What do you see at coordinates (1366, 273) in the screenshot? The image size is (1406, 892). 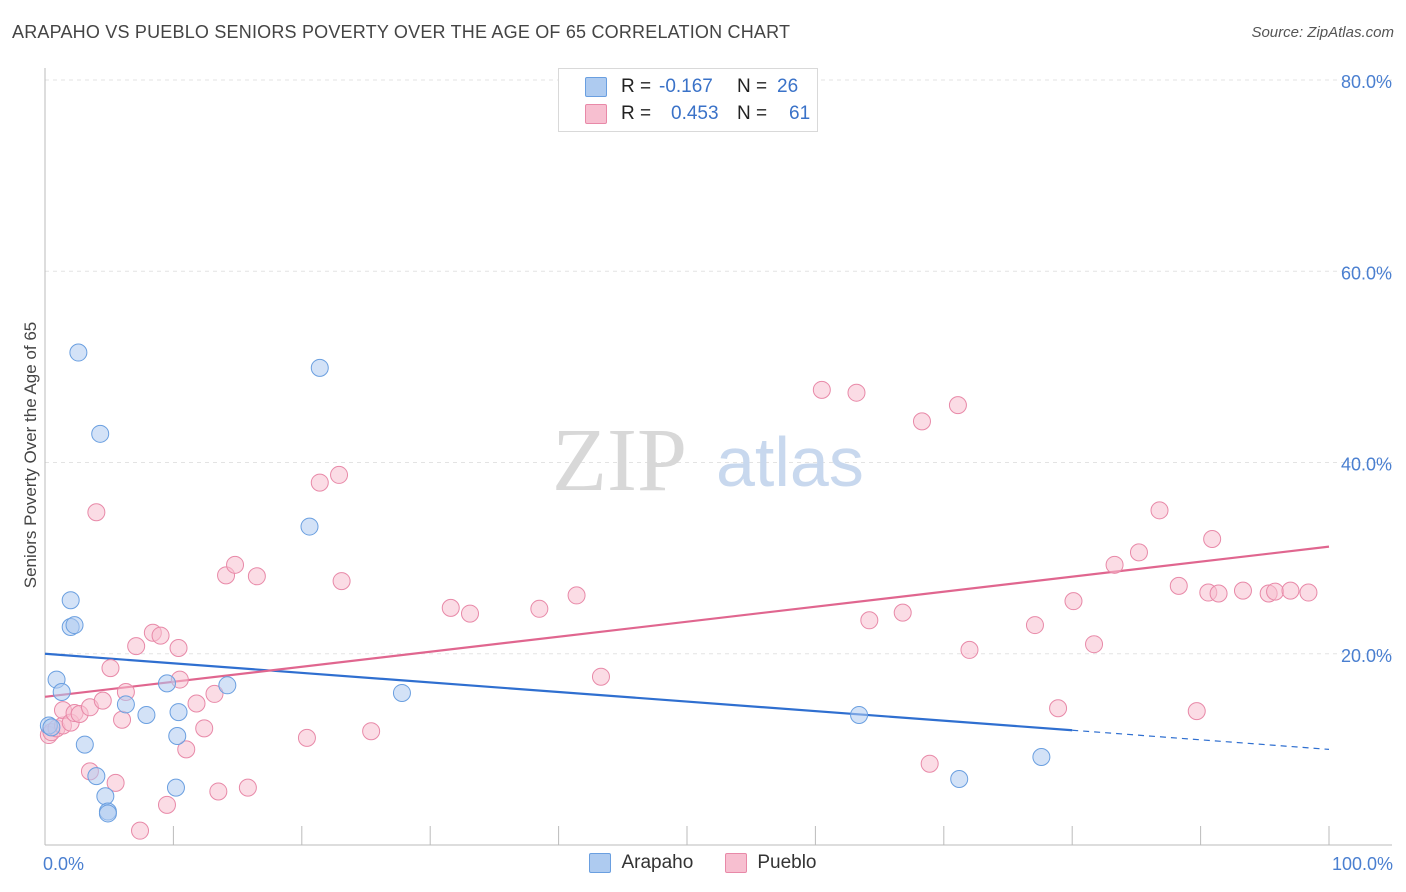 I see `y-tick-label: 60.0%` at bounding box center [1366, 273].